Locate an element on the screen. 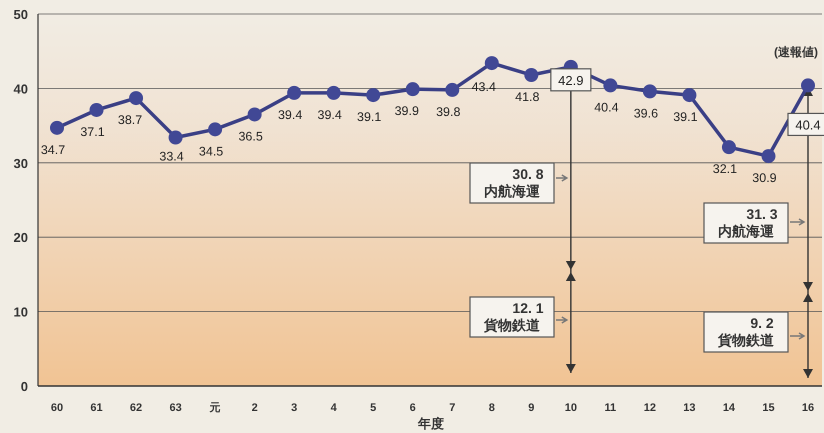  x-tick-label: 9 is located at coordinates (531, 408).